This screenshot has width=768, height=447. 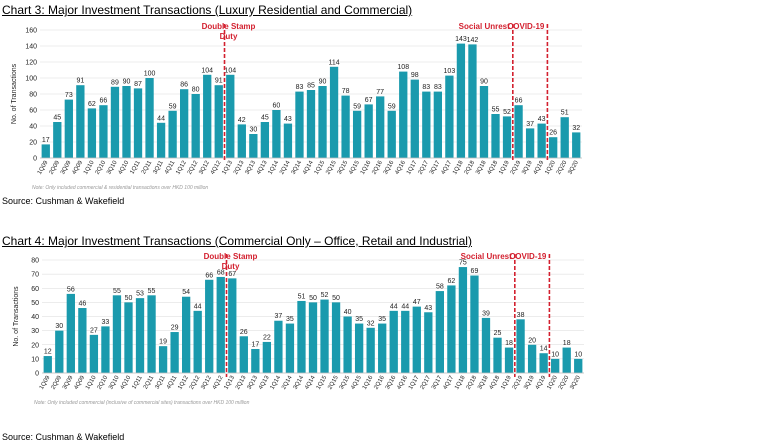 What do you see at coordinates (299, 124) in the screenshot?
I see `bar-3Q14` at bounding box center [299, 124].